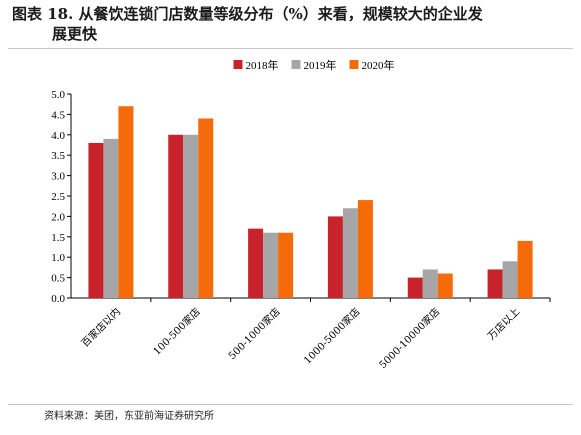 The image size is (581, 435). What do you see at coordinates (58, 177) in the screenshot?
I see `y-tick-label: 3.0` at bounding box center [58, 177].